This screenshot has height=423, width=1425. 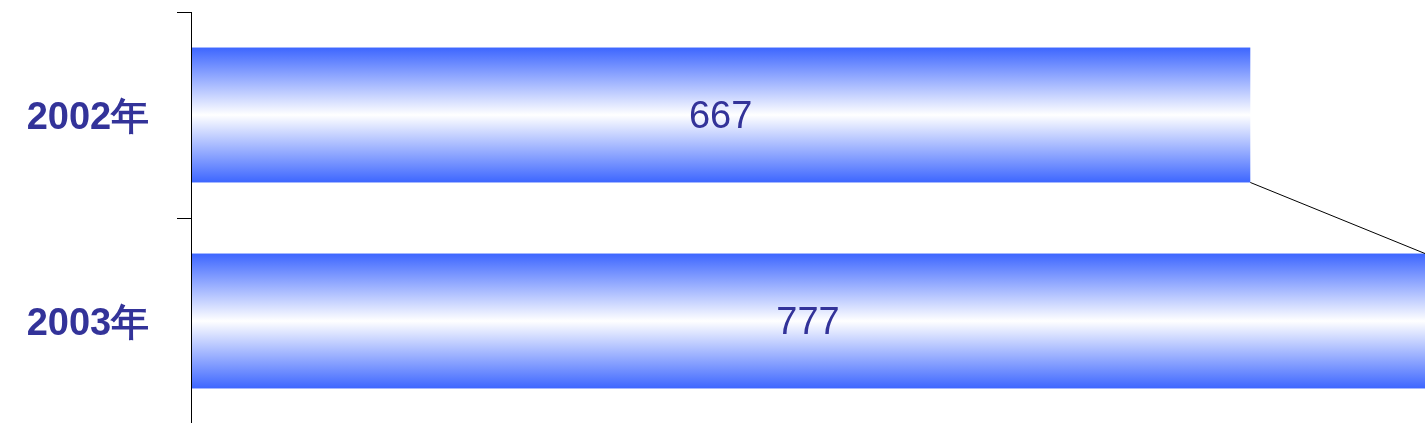 I want to click on y-tick-label: 2003年, so click(x=88, y=322).